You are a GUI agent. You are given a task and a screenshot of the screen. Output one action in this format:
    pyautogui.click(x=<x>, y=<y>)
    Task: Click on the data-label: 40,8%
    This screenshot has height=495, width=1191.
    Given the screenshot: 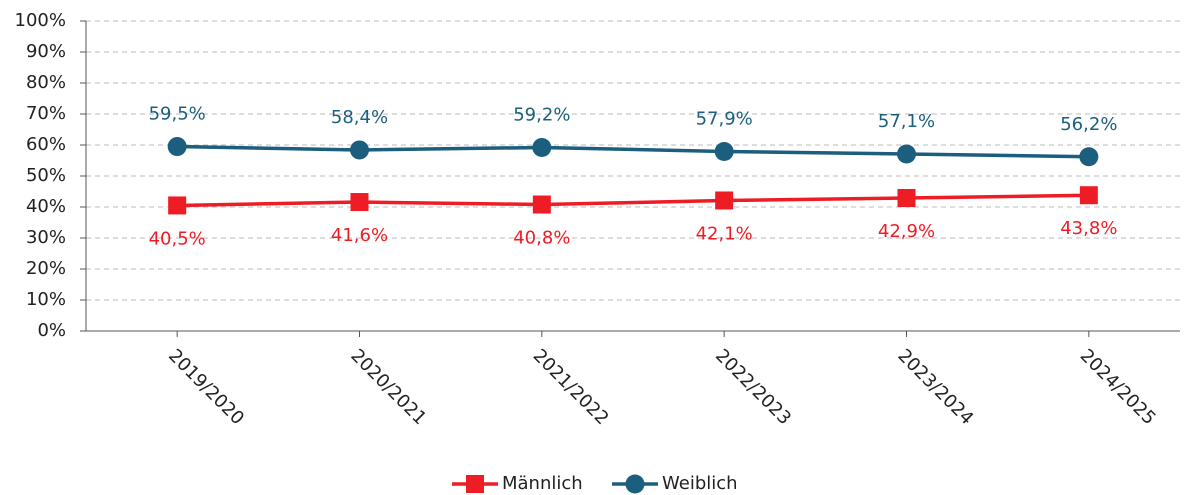 What is the action you would take?
    pyautogui.click(x=541, y=238)
    